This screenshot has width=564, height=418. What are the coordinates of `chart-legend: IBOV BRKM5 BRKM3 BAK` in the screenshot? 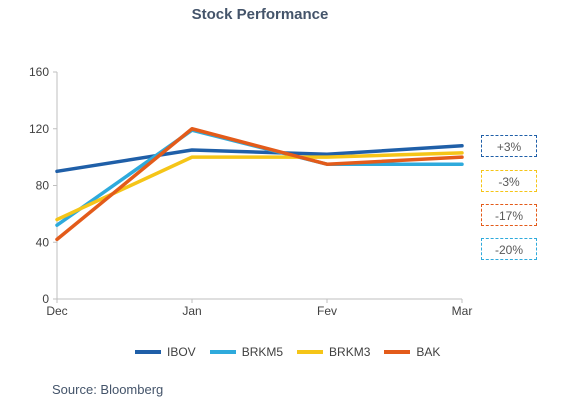 It's located at (287, 352).